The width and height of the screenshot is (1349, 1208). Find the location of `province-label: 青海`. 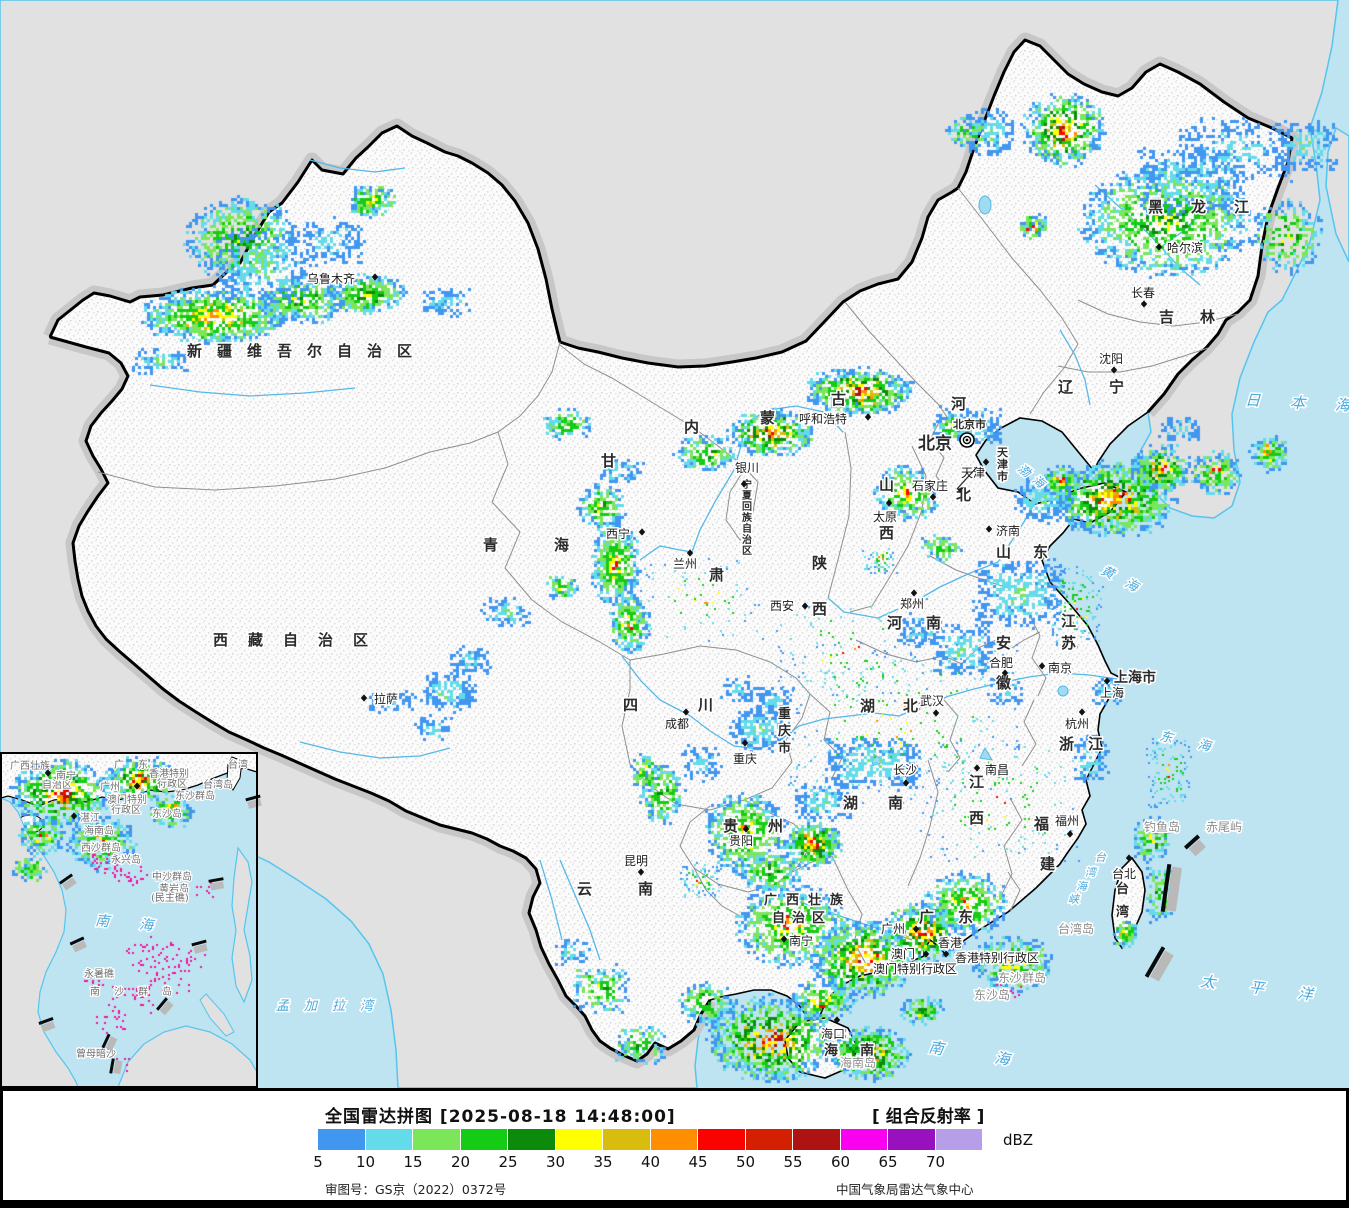

province-label: 青海 is located at coordinates (526, 545).